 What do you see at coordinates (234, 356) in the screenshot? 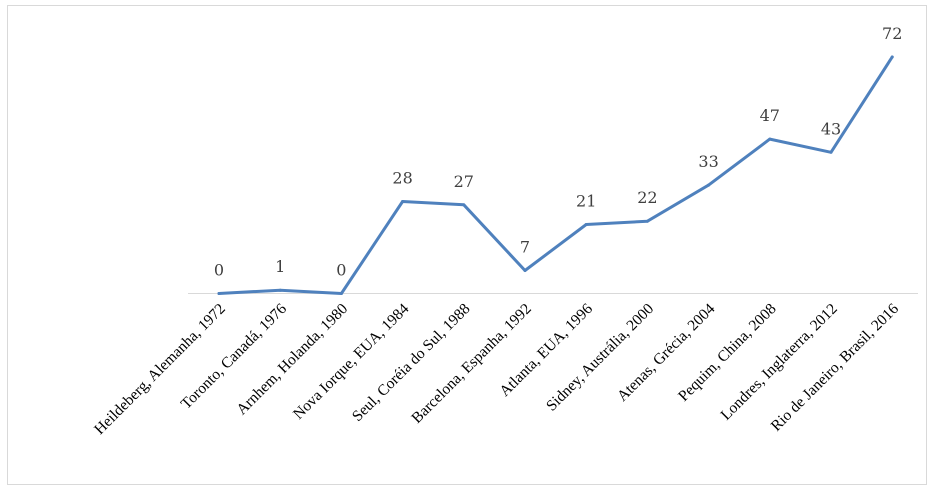
I see `x-tick-label: Toronto, Canadá, 1976` at bounding box center [234, 356].